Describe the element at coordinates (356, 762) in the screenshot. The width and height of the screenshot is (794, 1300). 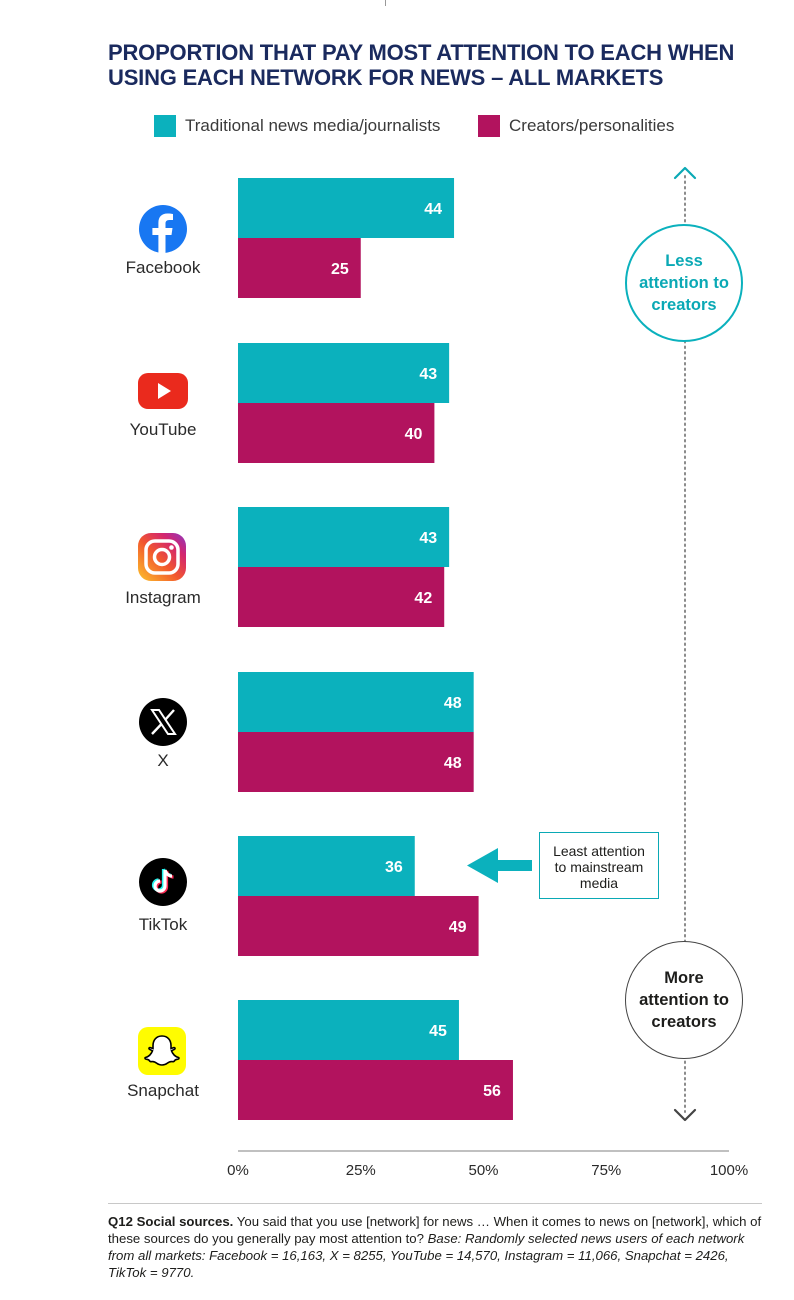
I see `bar-x-creators` at that location.